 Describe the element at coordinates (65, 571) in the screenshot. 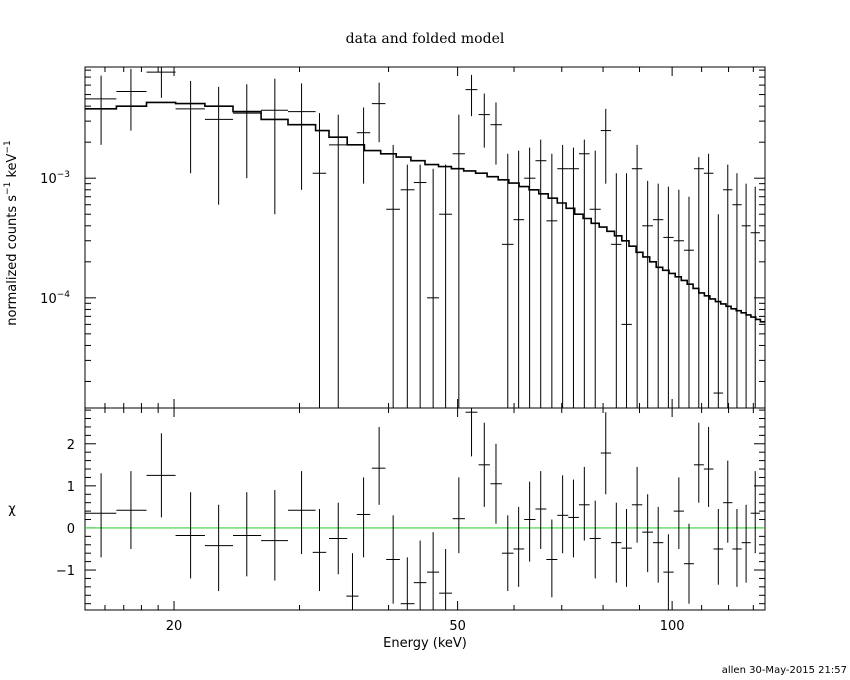

I see `y-tick-label: −1` at that location.